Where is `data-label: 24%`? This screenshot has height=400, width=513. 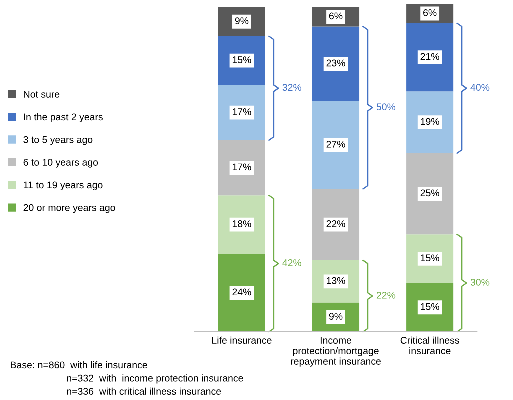 data-label: 24% is located at coordinates (242, 292).